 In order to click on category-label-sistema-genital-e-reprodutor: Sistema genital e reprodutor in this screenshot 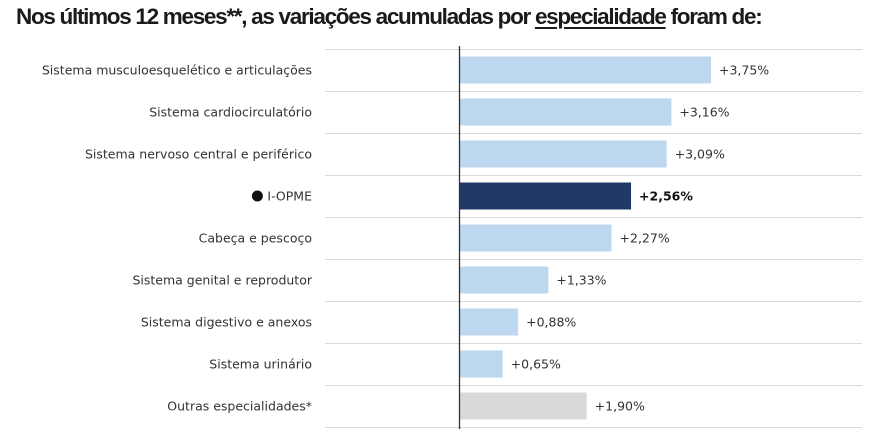, I will do `click(222, 280)`.